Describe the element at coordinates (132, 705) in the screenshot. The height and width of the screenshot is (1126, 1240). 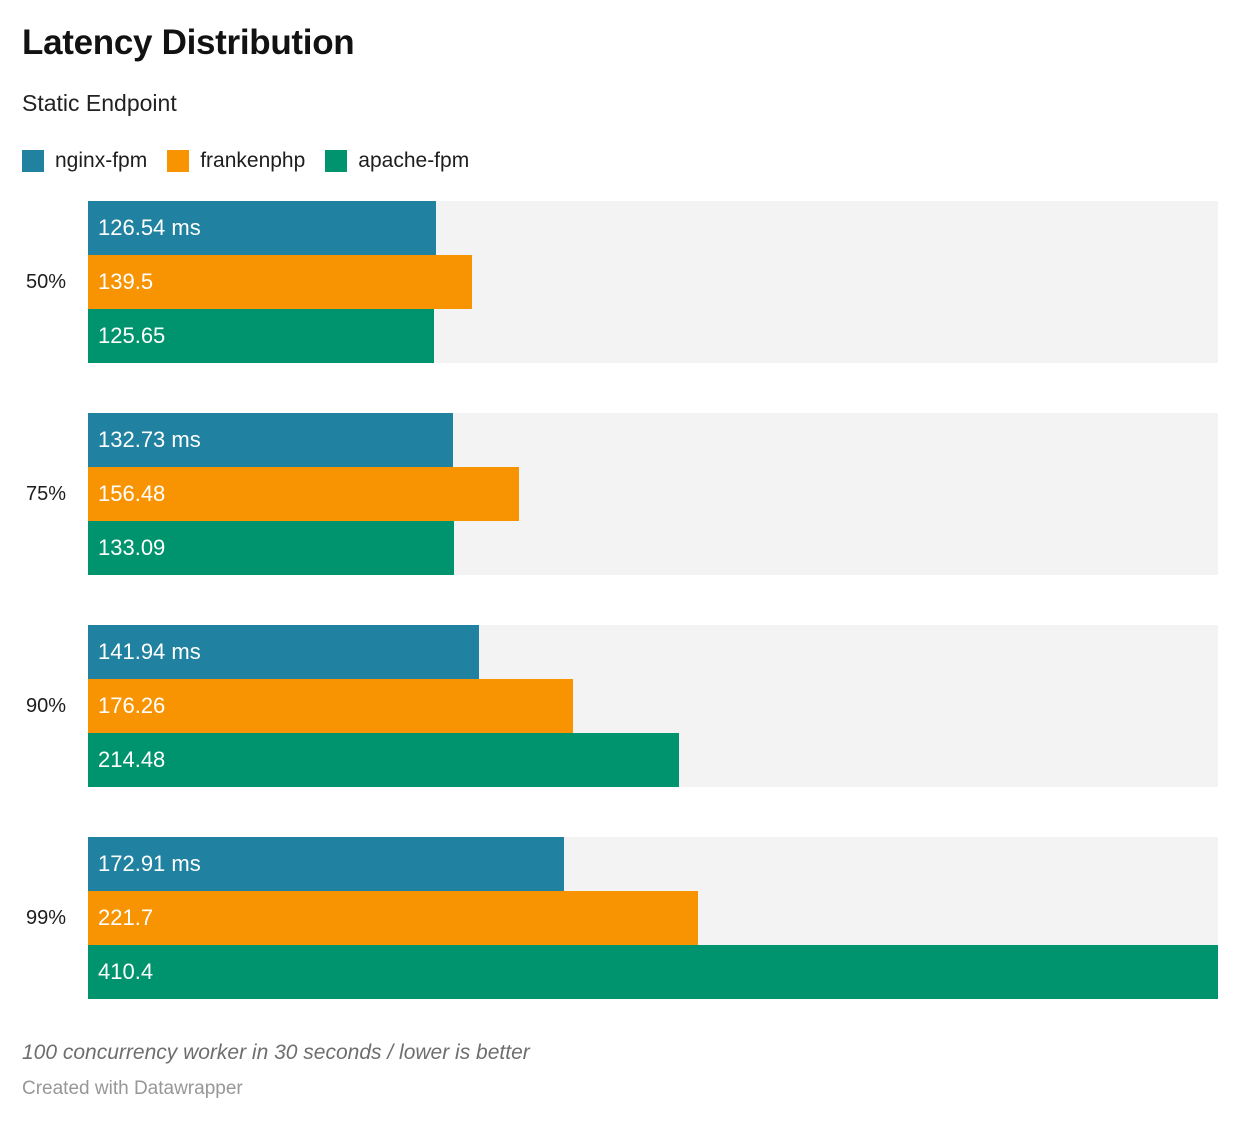
I see `value-label: 176.26` at that location.